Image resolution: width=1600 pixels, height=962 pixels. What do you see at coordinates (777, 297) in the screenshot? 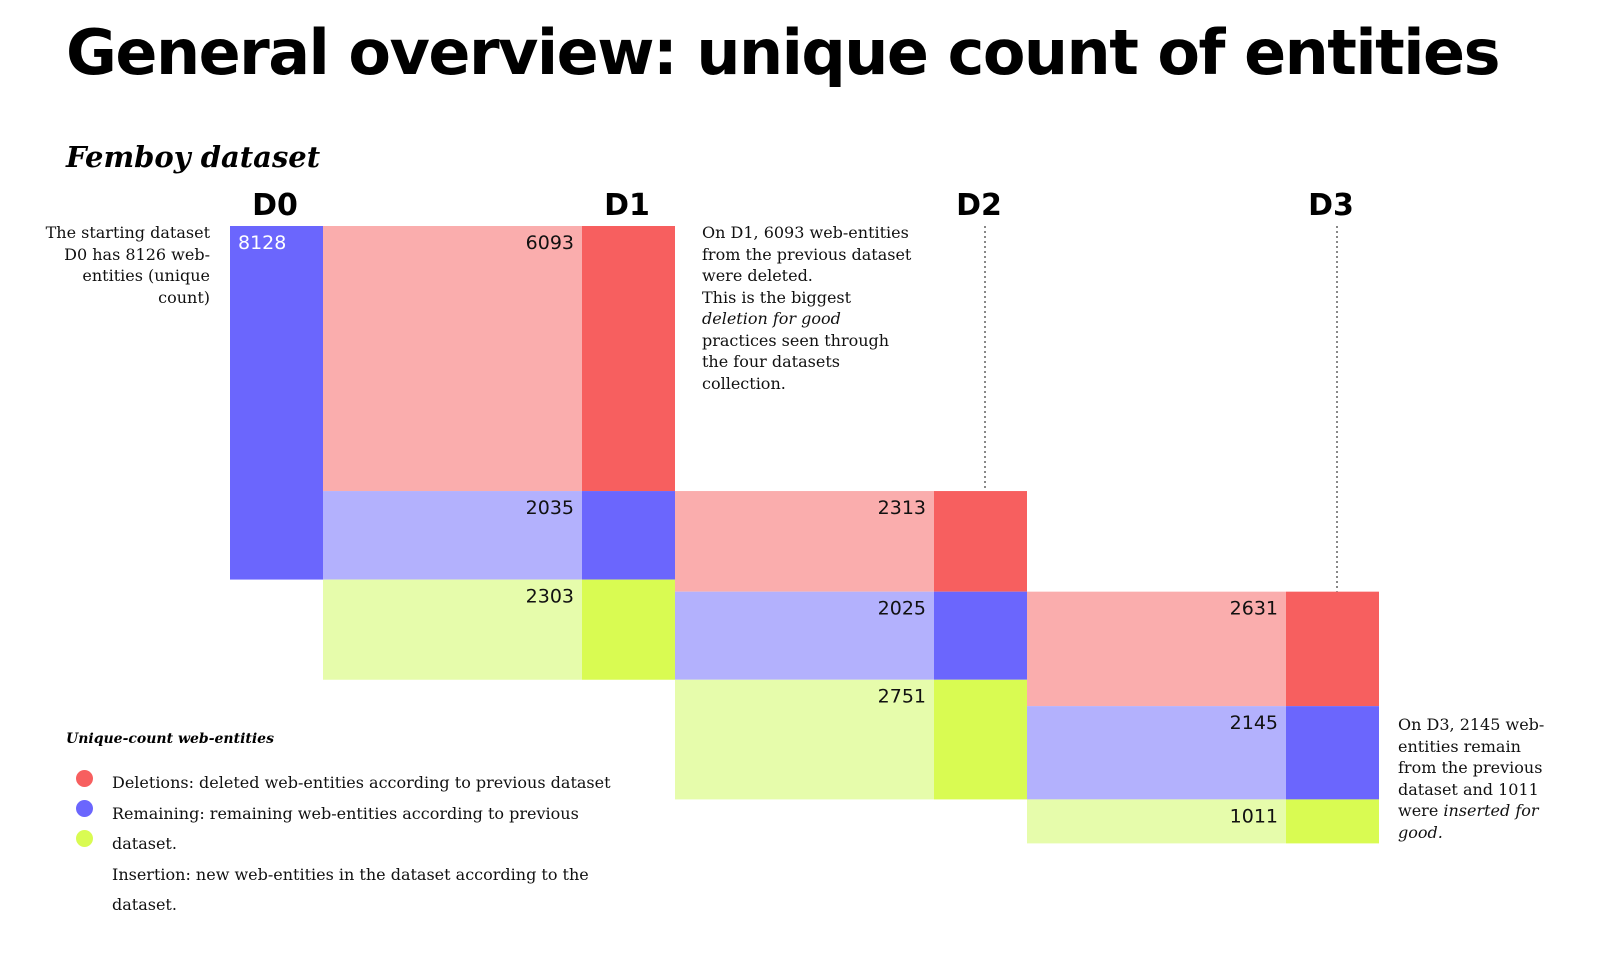
I see `annotation-d1-text-b: This is the biggest` at bounding box center [777, 297].